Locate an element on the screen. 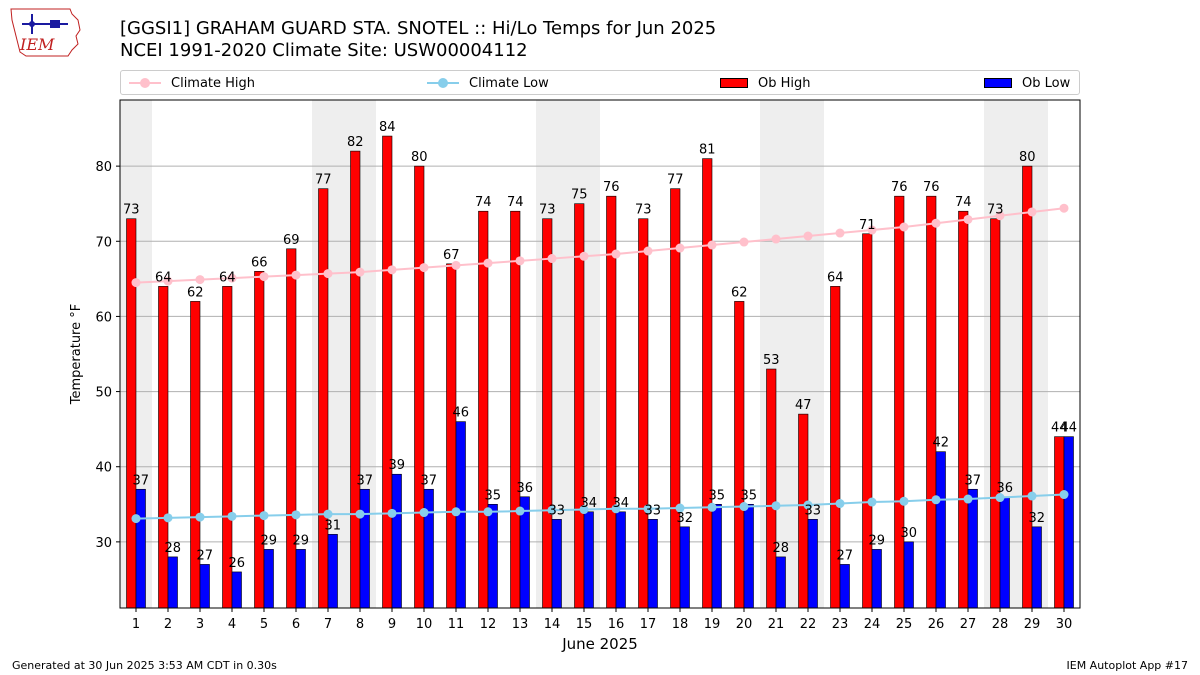  legend-label-ob-high: Ob High is located at coordinates (784, 83).